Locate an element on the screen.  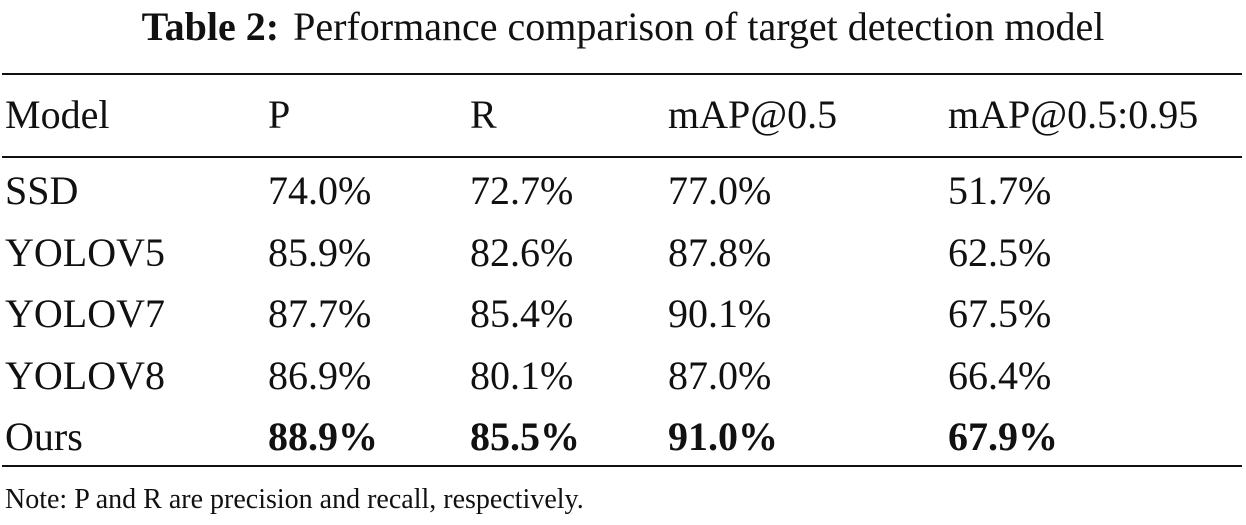
cell-map50: 77.0% is located at coordinates (720, 190).